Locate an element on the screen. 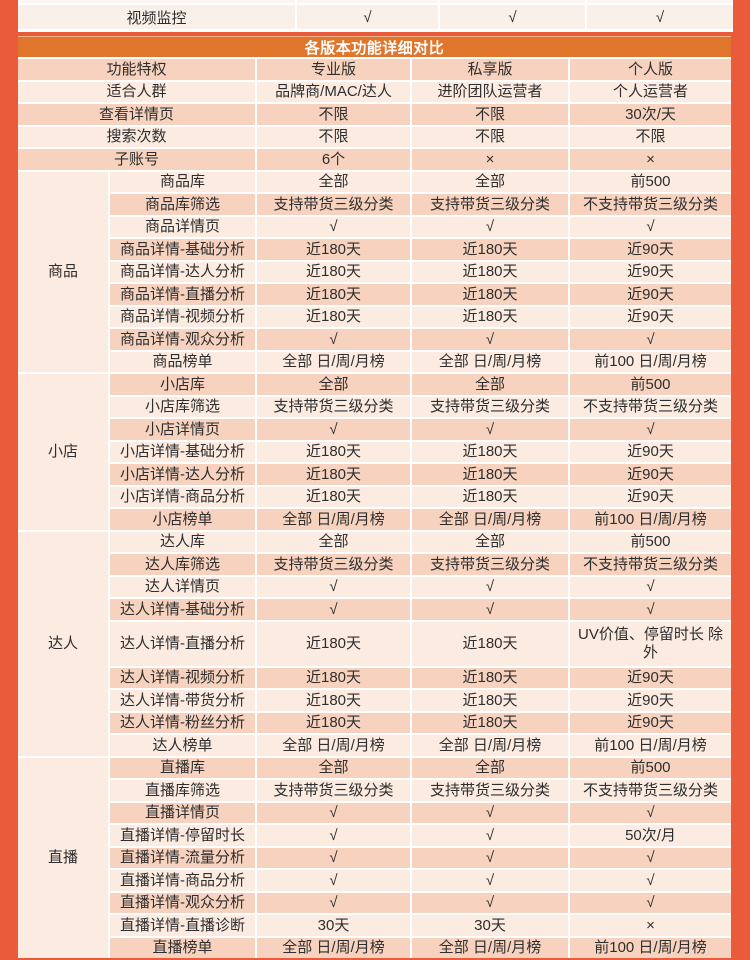 Image resolution: width=750 pixels, height=960 pixels. feature-cell: 直播库 is located at coordinates (182, 767).